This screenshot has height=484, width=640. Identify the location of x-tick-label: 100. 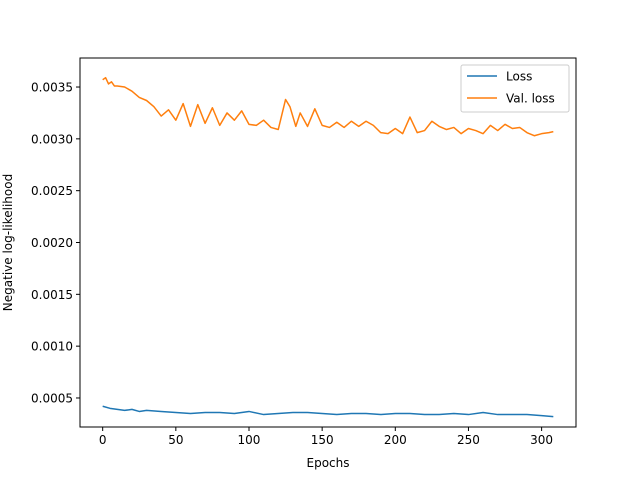
(249, 440).